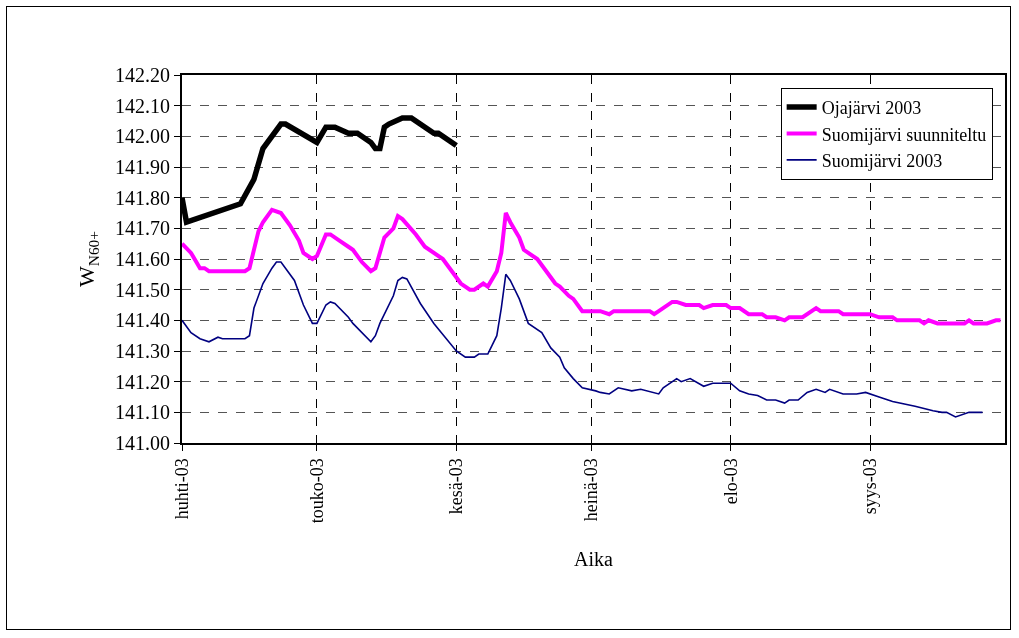 The height and width of the screenshot is (638, 1019). What do you see at coordinates (142, 351) in the screenshot?
I see `y-tick-label: 141.30` at bounding box center [142, 351].